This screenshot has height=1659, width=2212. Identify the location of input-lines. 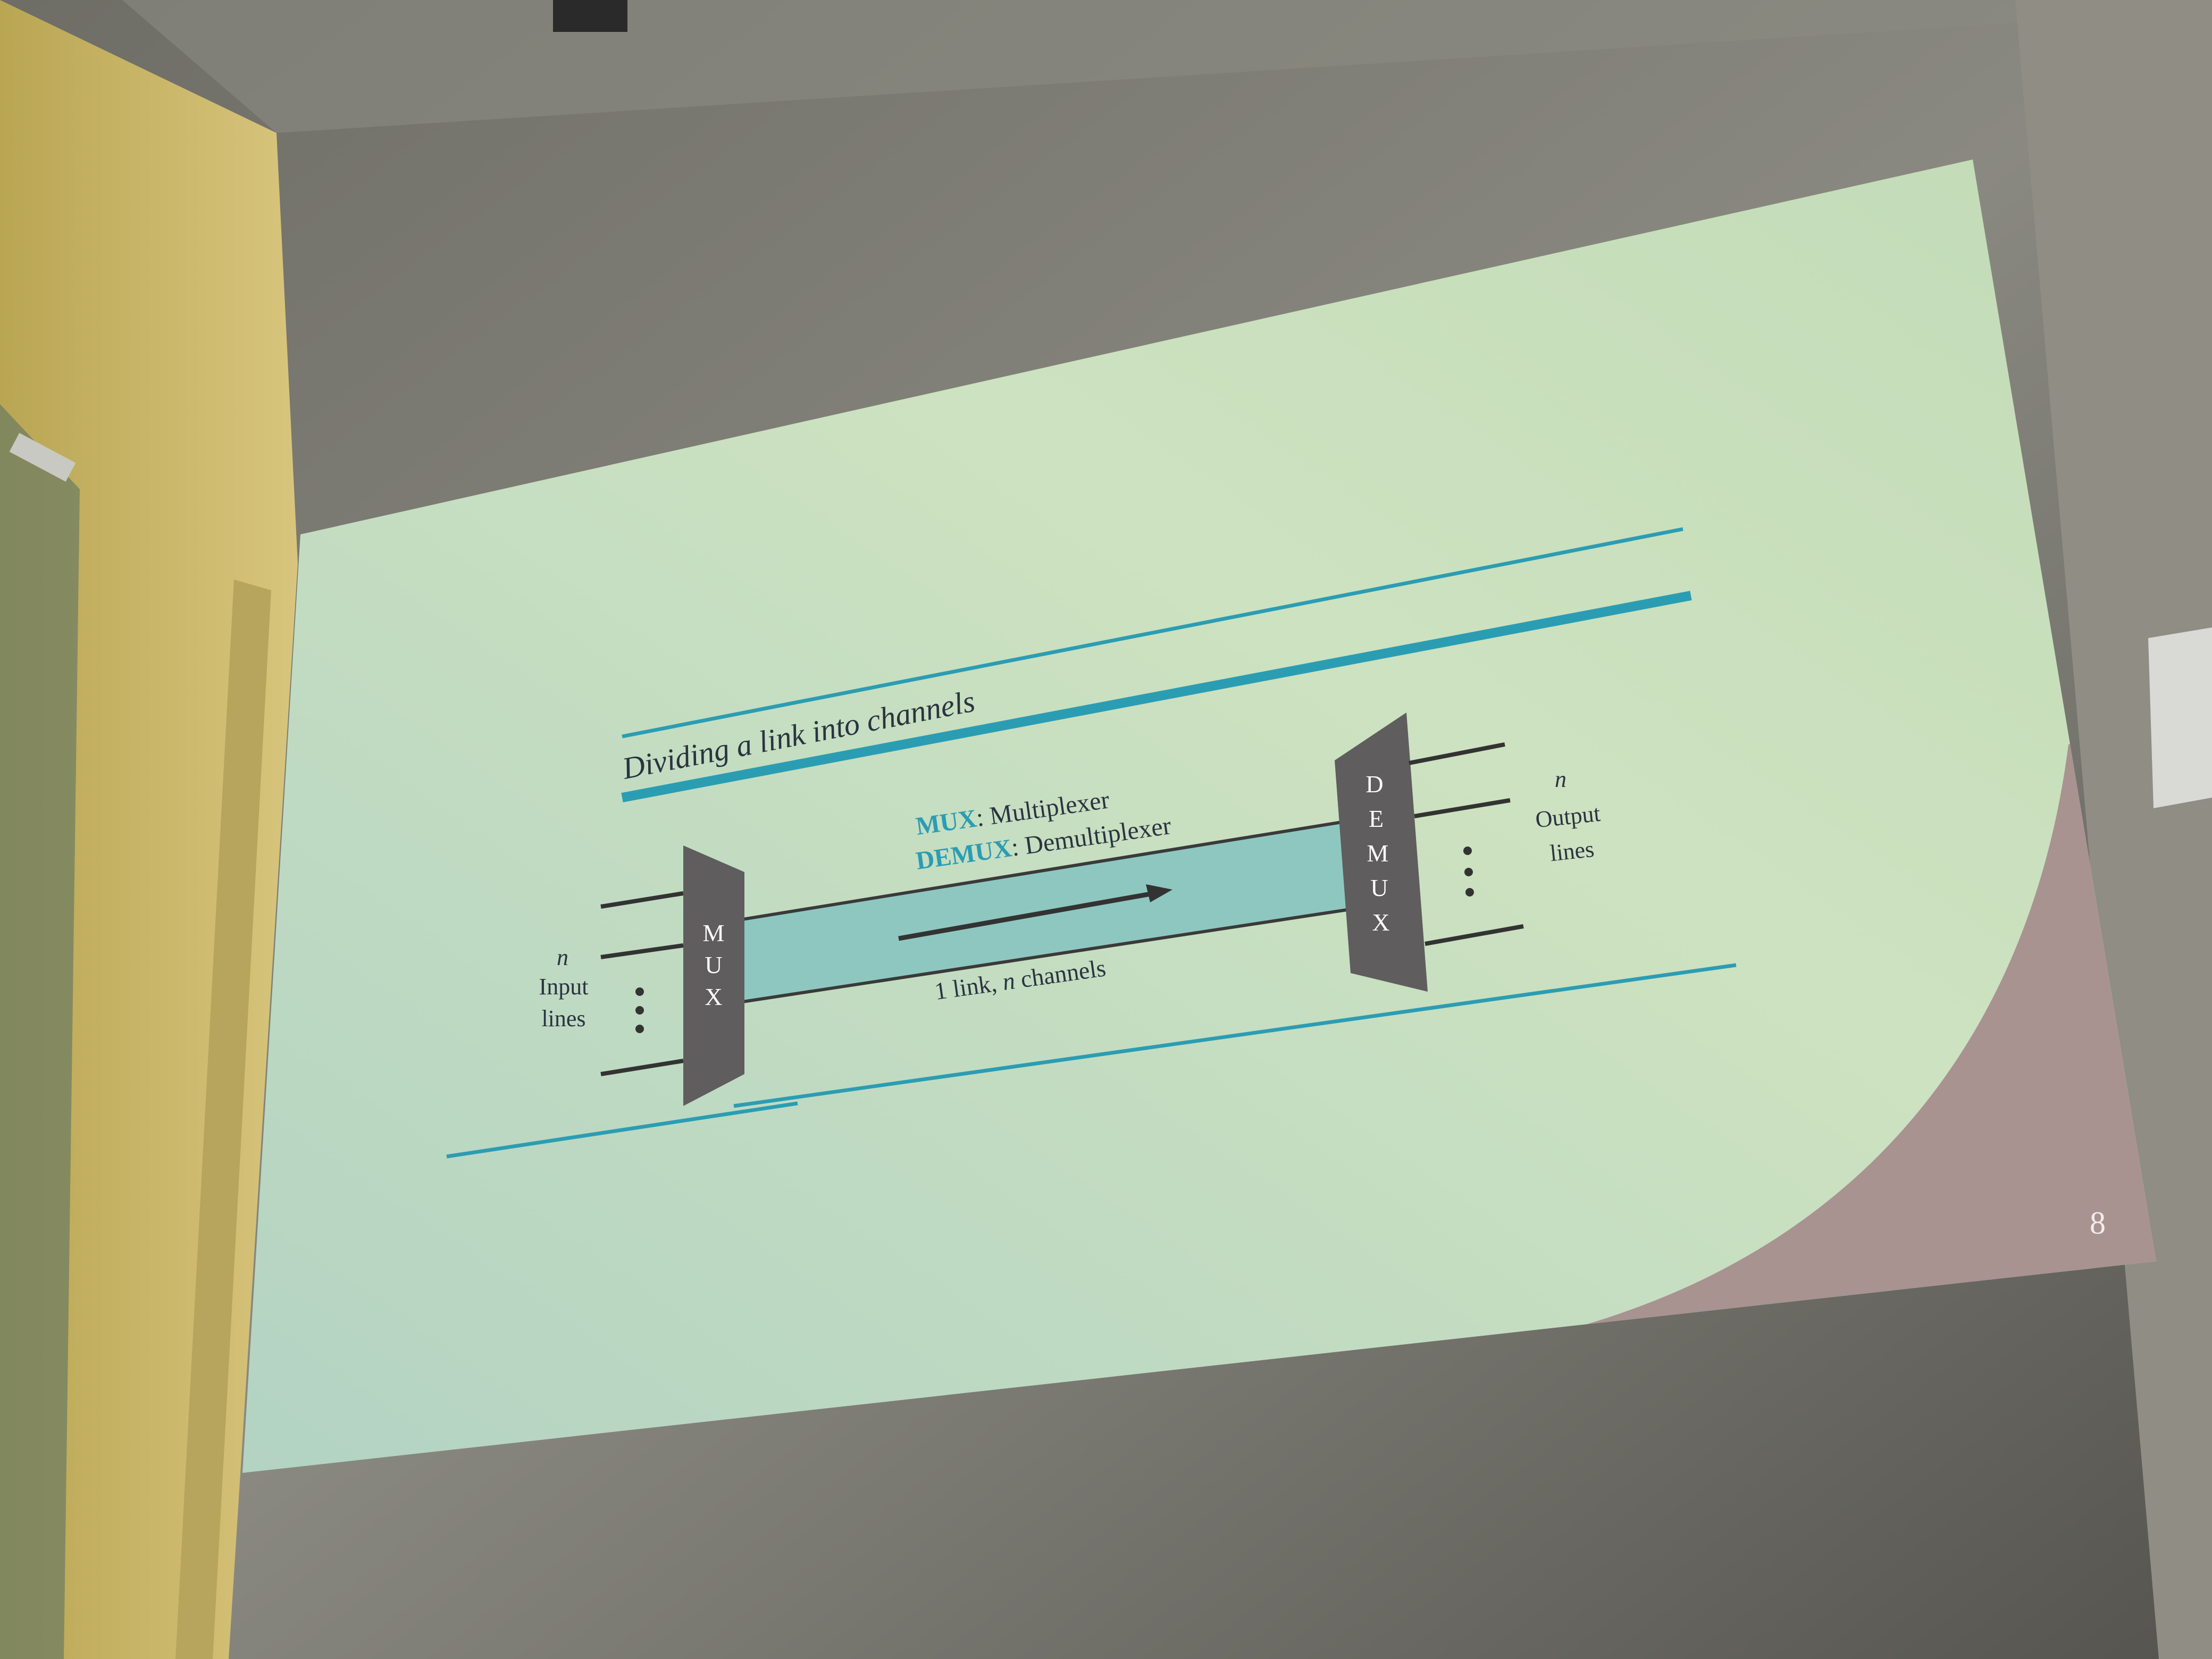
(642, 983).